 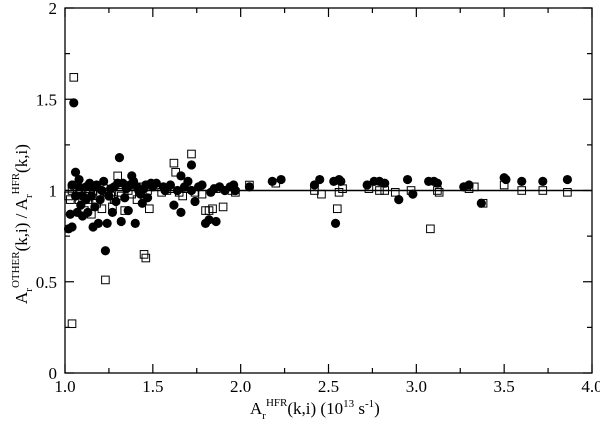 I want to click on y-tick-label: 1, so click(x=53, y=191).